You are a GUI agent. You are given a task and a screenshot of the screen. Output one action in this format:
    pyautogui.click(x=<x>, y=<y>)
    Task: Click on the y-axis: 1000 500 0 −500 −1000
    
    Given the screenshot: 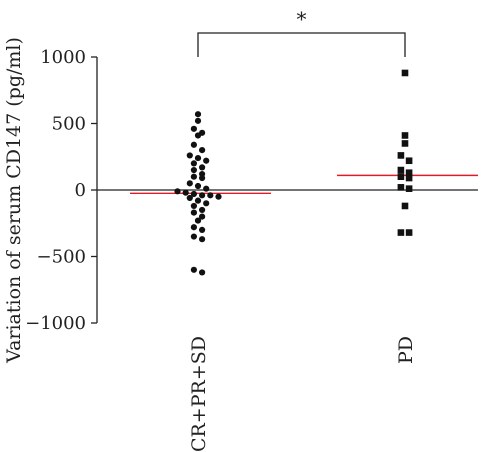 What is the action you would take?
    pyautogui.click(x=61, y=190)
    